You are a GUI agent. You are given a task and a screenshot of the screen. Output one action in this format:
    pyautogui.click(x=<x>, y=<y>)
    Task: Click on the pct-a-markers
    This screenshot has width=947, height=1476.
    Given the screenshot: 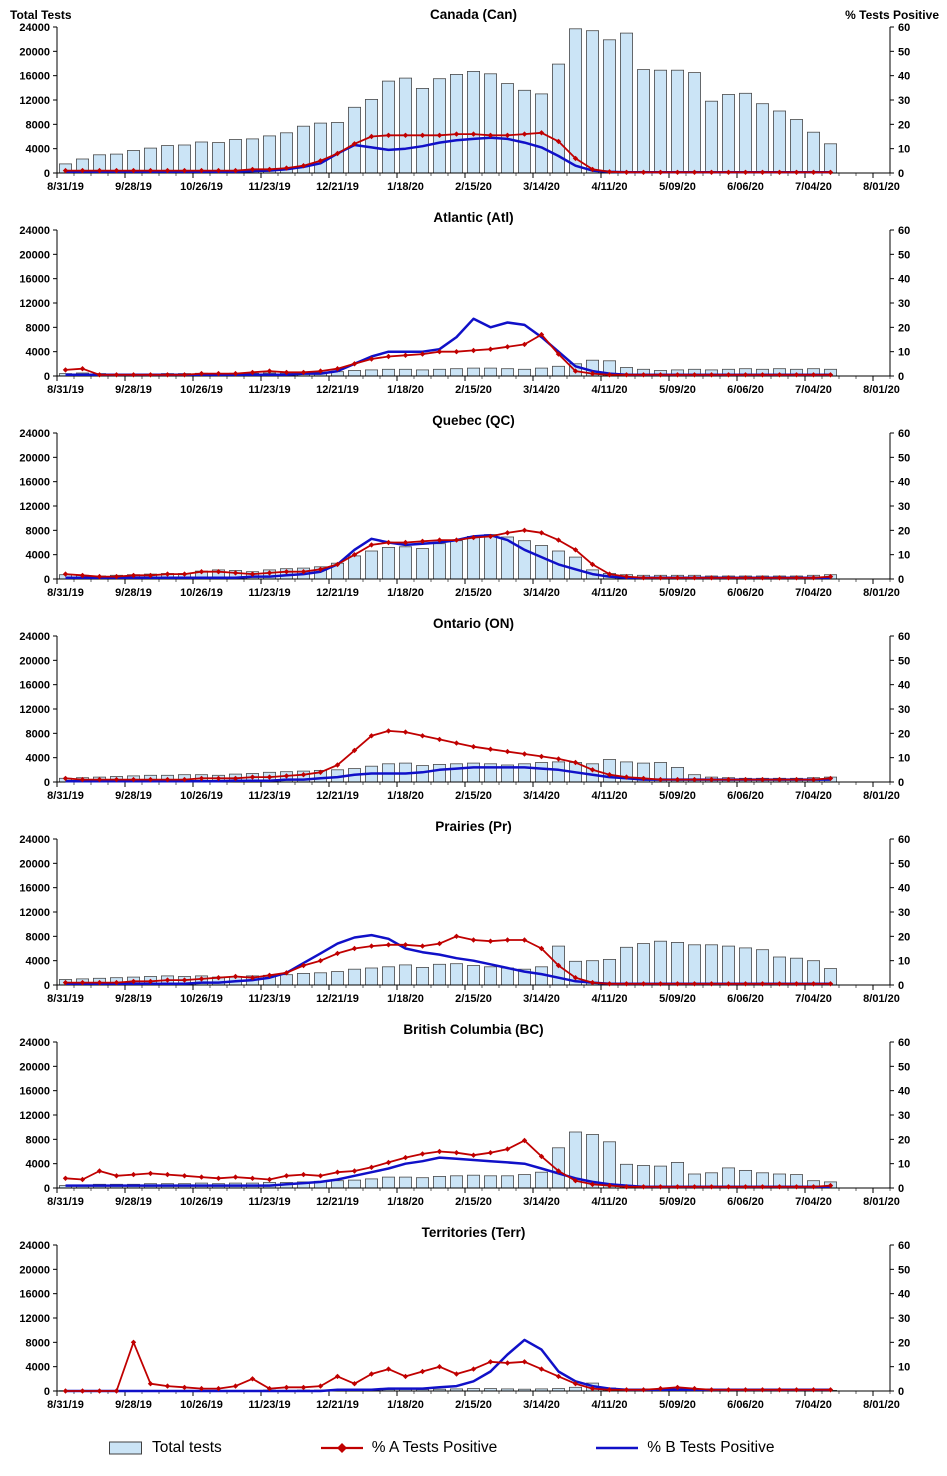 What is the action you would take?
    pyautogui.click(x=448, y=554)
    